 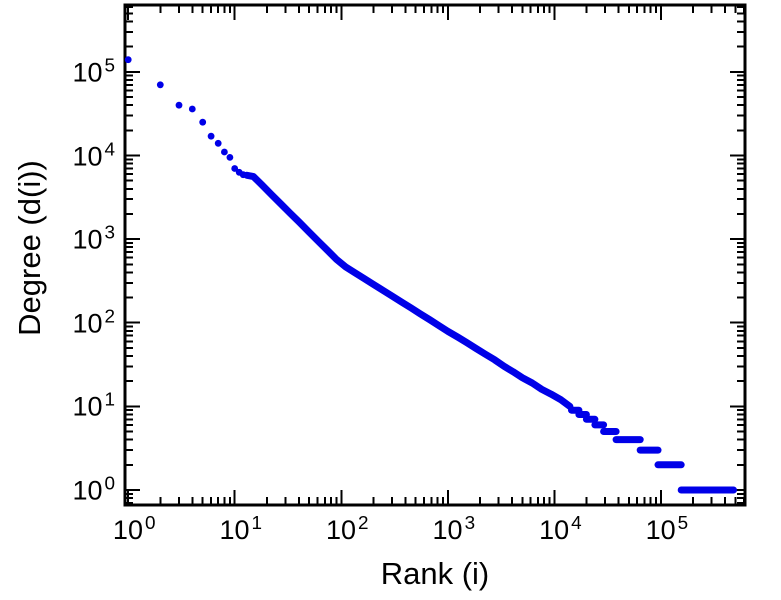 What do you see at coordinates (93, 238) in the screenshot?
I see `y-tick-label: 10 3` at bounding box center [93, 238].